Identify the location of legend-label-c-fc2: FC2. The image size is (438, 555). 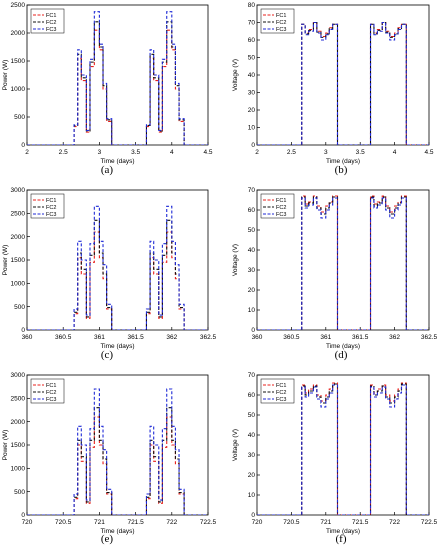
(51, 208).